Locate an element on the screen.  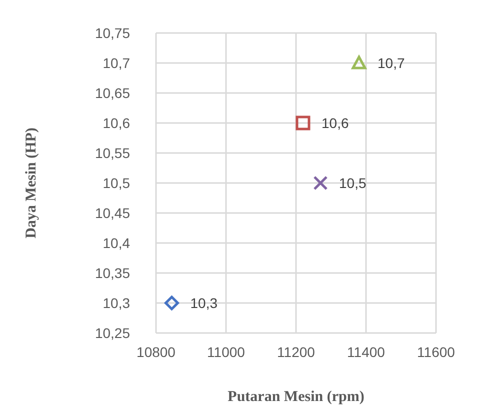
y-tick-label: 10,7 is located at coordinates (116, 62).